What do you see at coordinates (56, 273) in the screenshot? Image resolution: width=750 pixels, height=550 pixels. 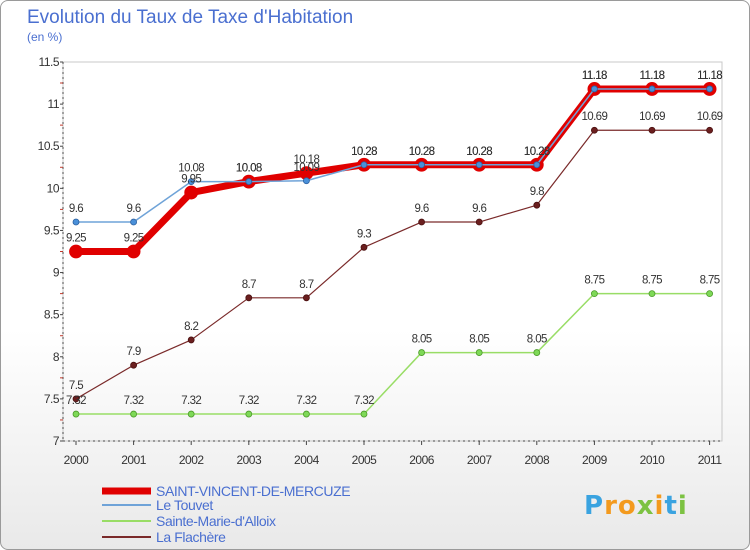 I see `y-tick-label: 9` at bounding box center [56, 273].